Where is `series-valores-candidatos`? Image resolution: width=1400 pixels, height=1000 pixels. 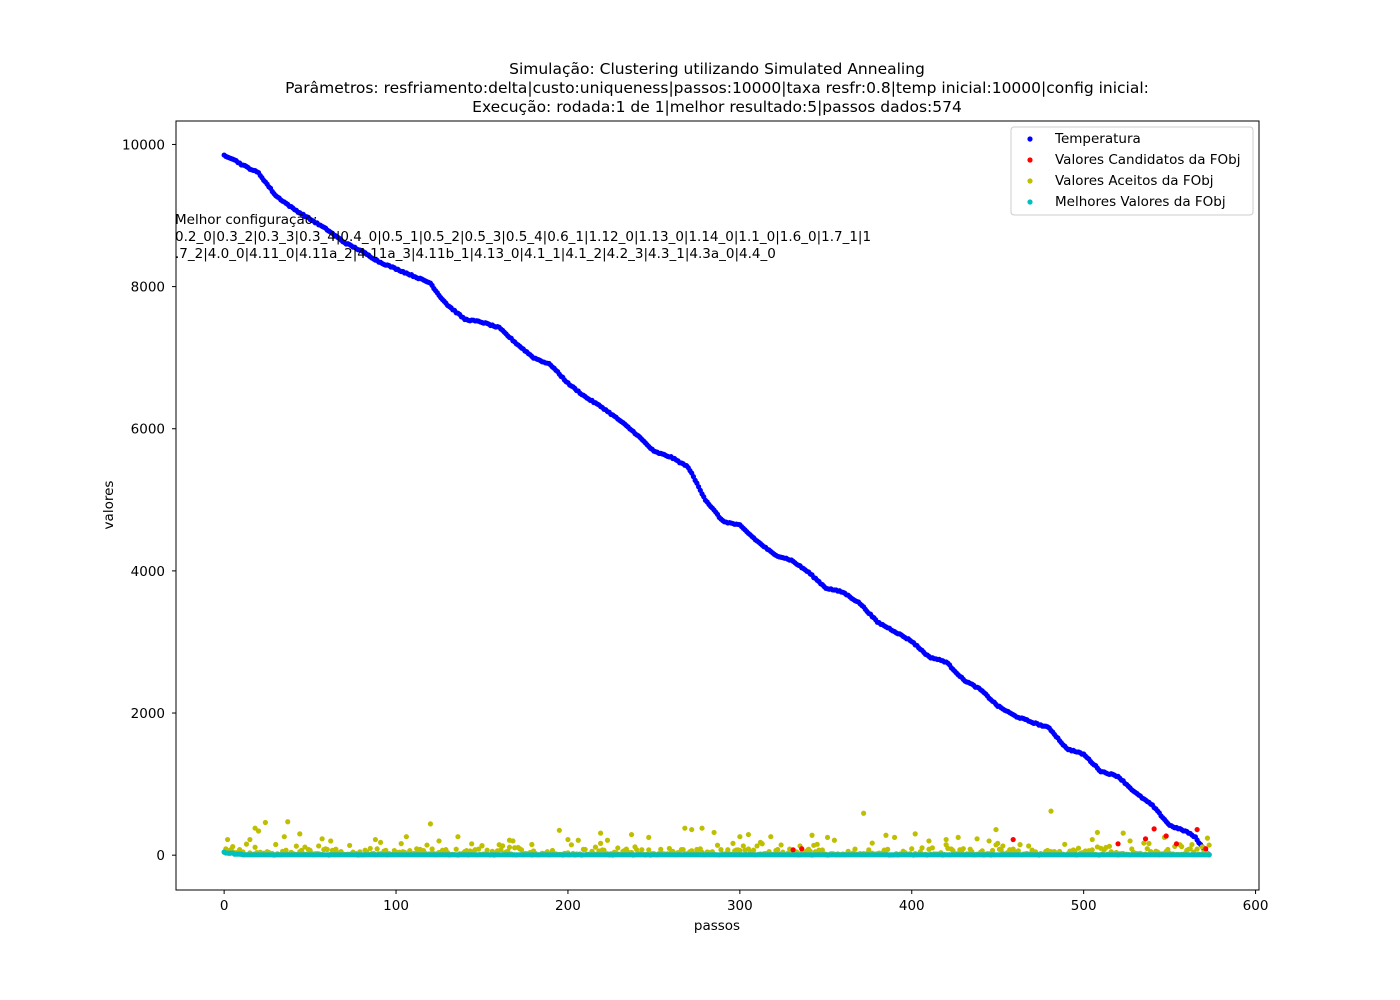 series-valores-candidatos is located at coordinates (999, 839).